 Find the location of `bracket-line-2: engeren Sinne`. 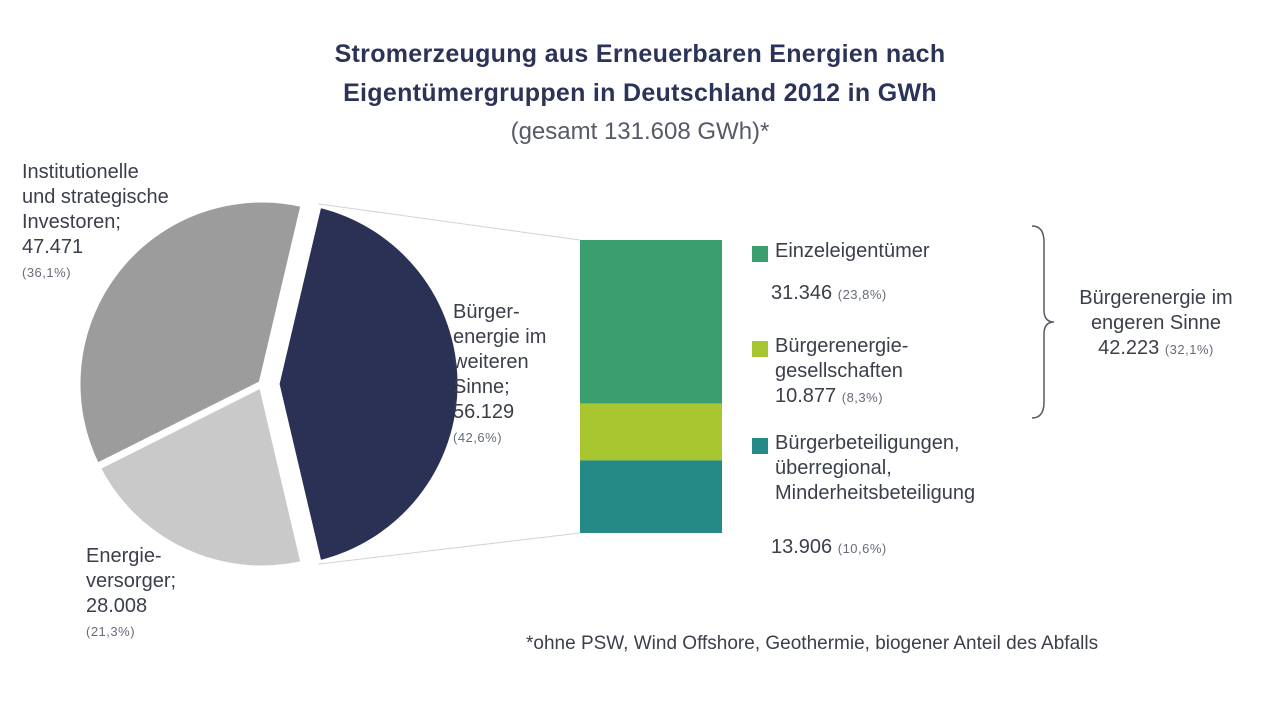

bracket-line-2: engeren Sinne is located at coordinates (1156, 323).